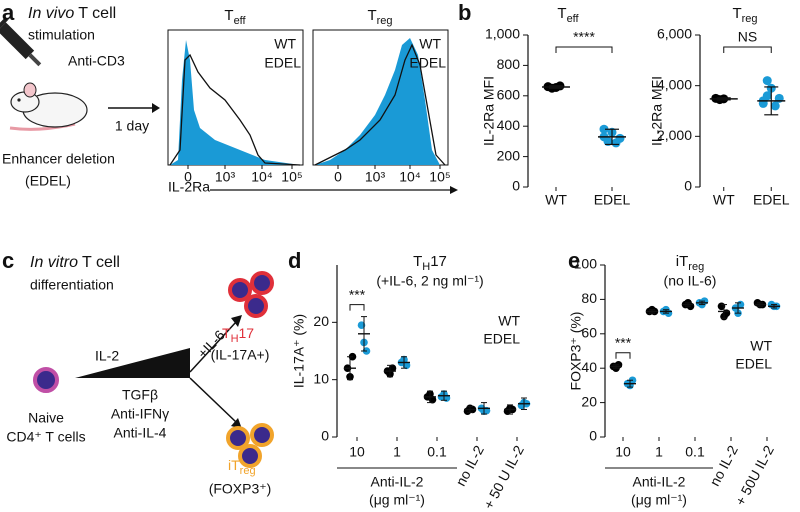 The width and height of the screenshot is (800, 512). Describe the element at coordinates (573, 19) in the screenshot. I see `chart-title-part: eff` at that location.